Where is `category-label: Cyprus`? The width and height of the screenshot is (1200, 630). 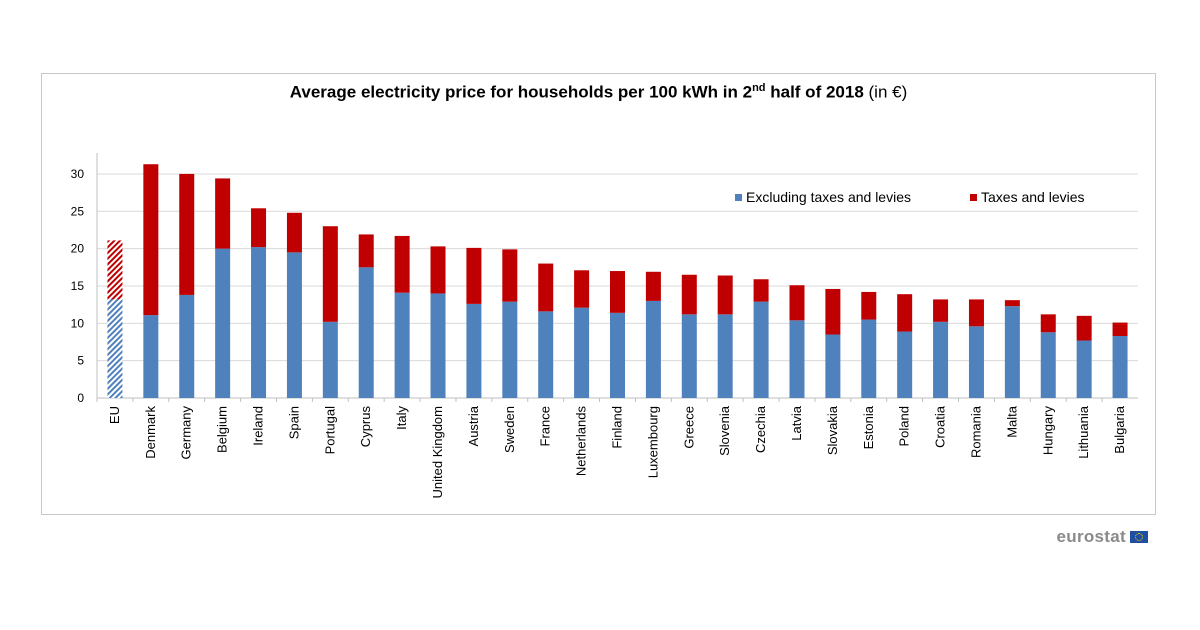
category-label: Cyprus is located at coordinates (365, 427).